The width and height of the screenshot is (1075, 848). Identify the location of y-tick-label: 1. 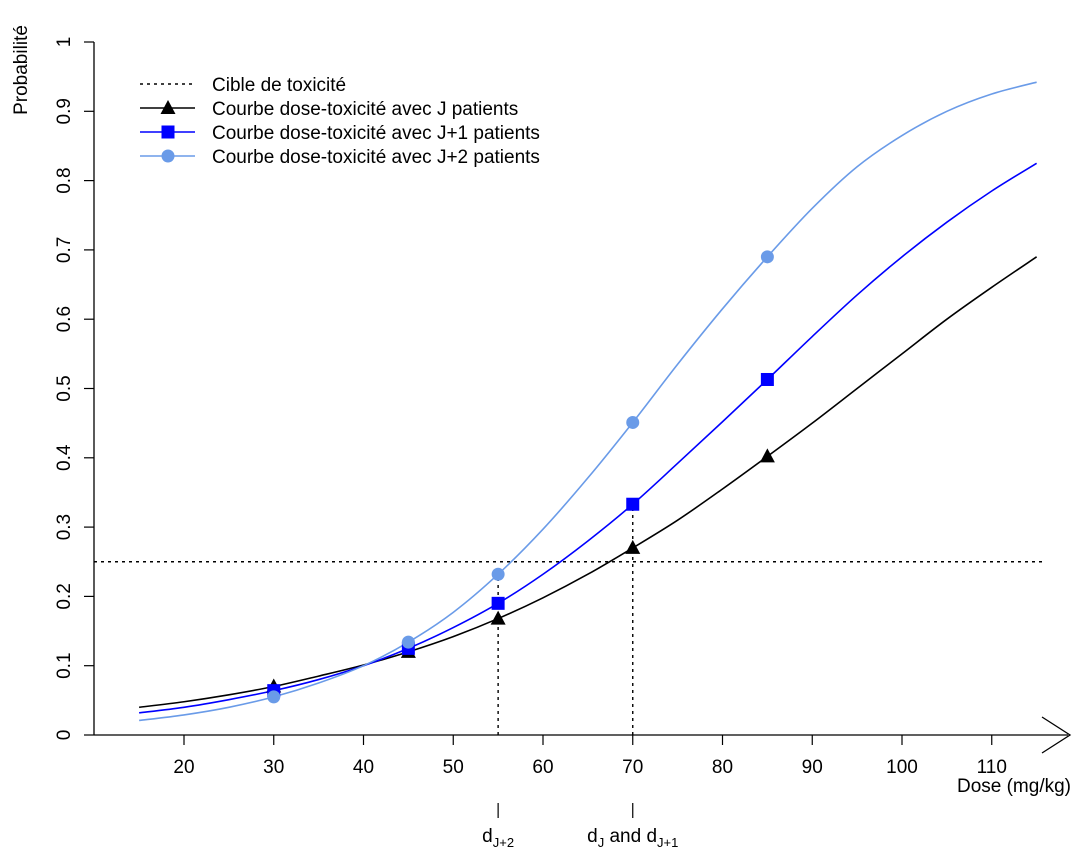
(64, 42).